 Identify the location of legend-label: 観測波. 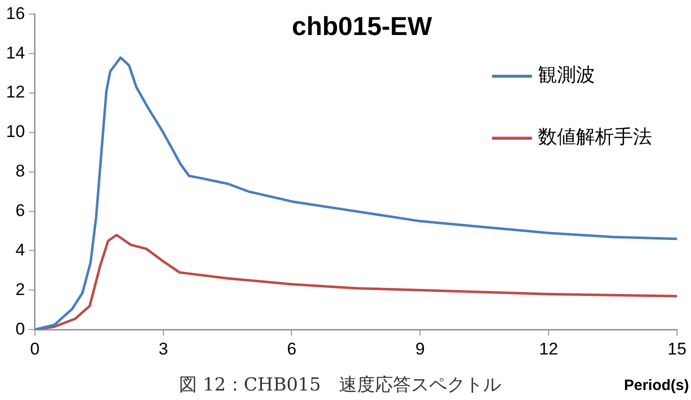
(566, 75).